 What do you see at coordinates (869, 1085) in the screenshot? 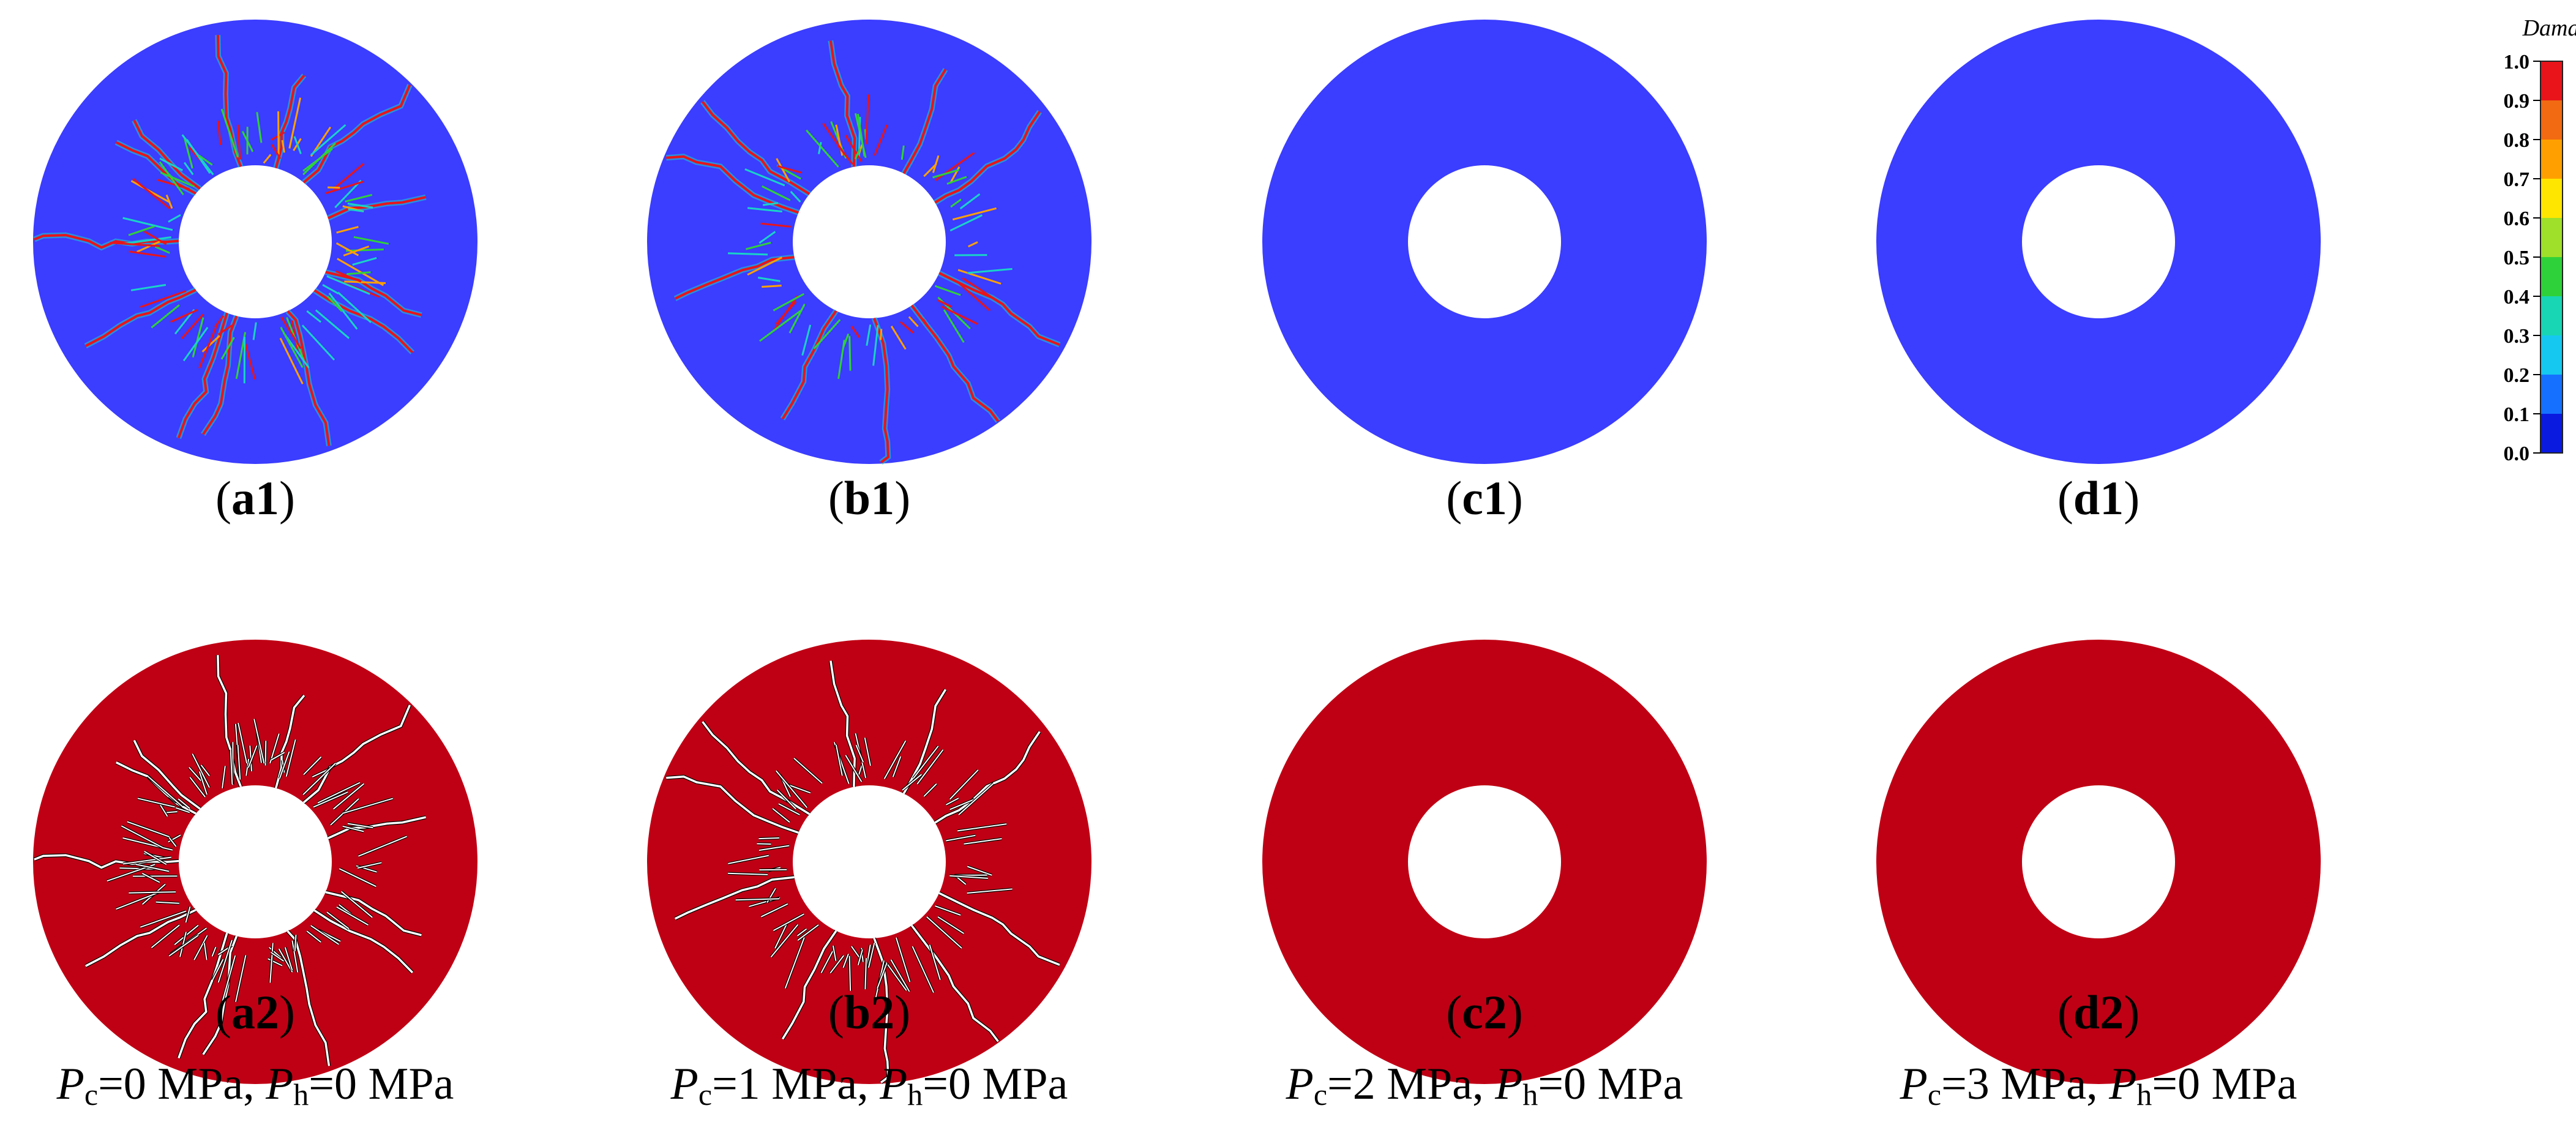
I see `condition-label-2: Pc=1 MPa, Ph=0 MPa` at bounding box center [869, 1085].